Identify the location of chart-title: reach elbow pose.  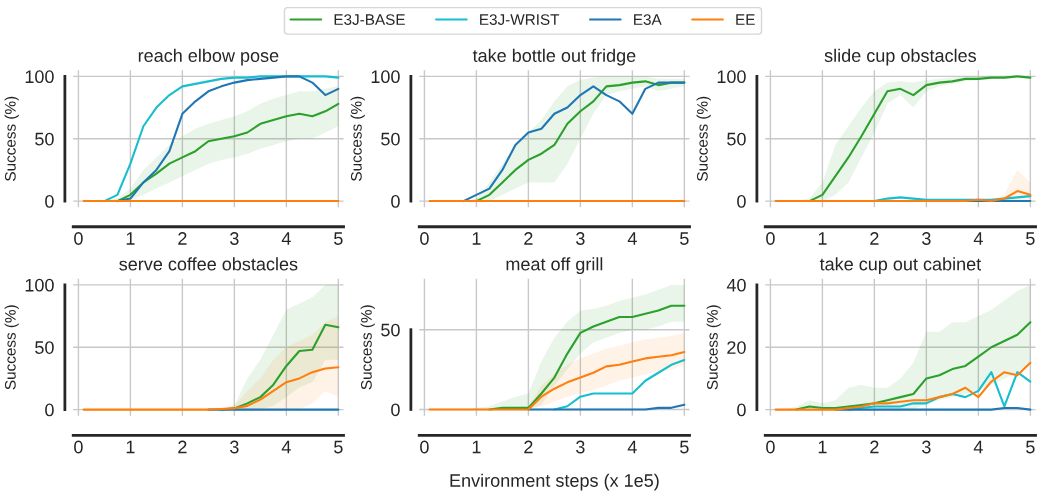
(208, 57).